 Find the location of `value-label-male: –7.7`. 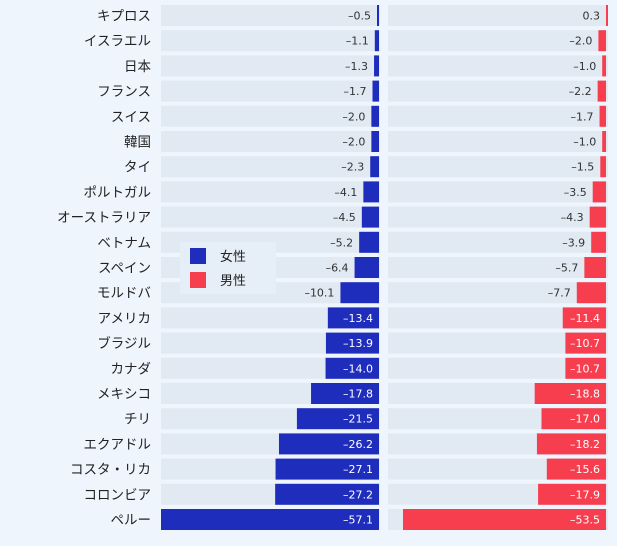

value-label-male: –7.7 is located at coordinates (559, 293).